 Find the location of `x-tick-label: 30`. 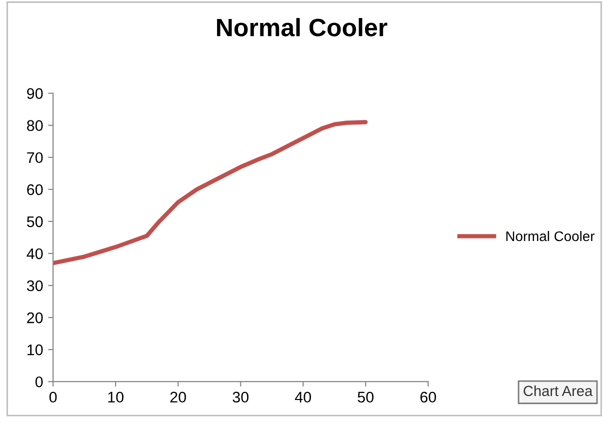

x-tick-label: 30 is located at coordinates (240, 397).